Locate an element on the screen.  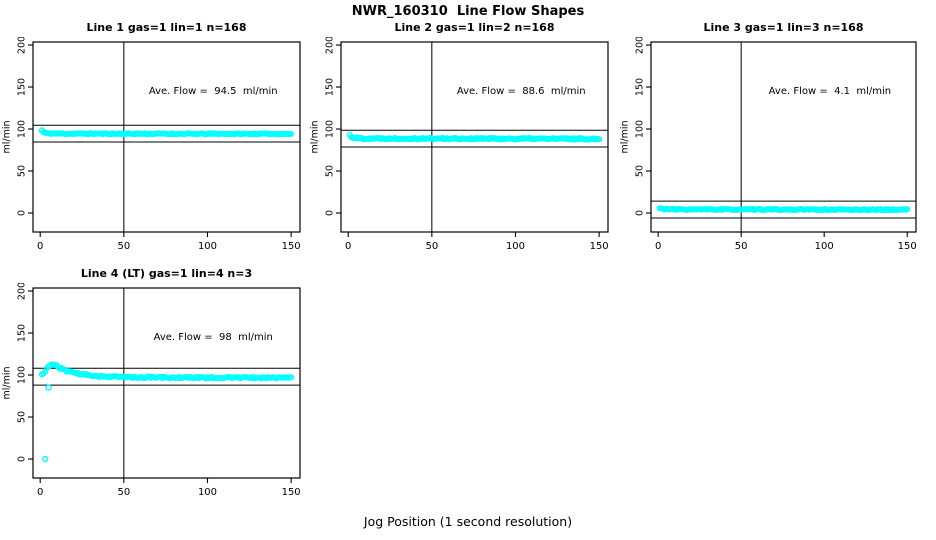
panel-4-ave-flow-annotation: Ave. Flow = 98 ml/min is located at coordinates (213, 338).